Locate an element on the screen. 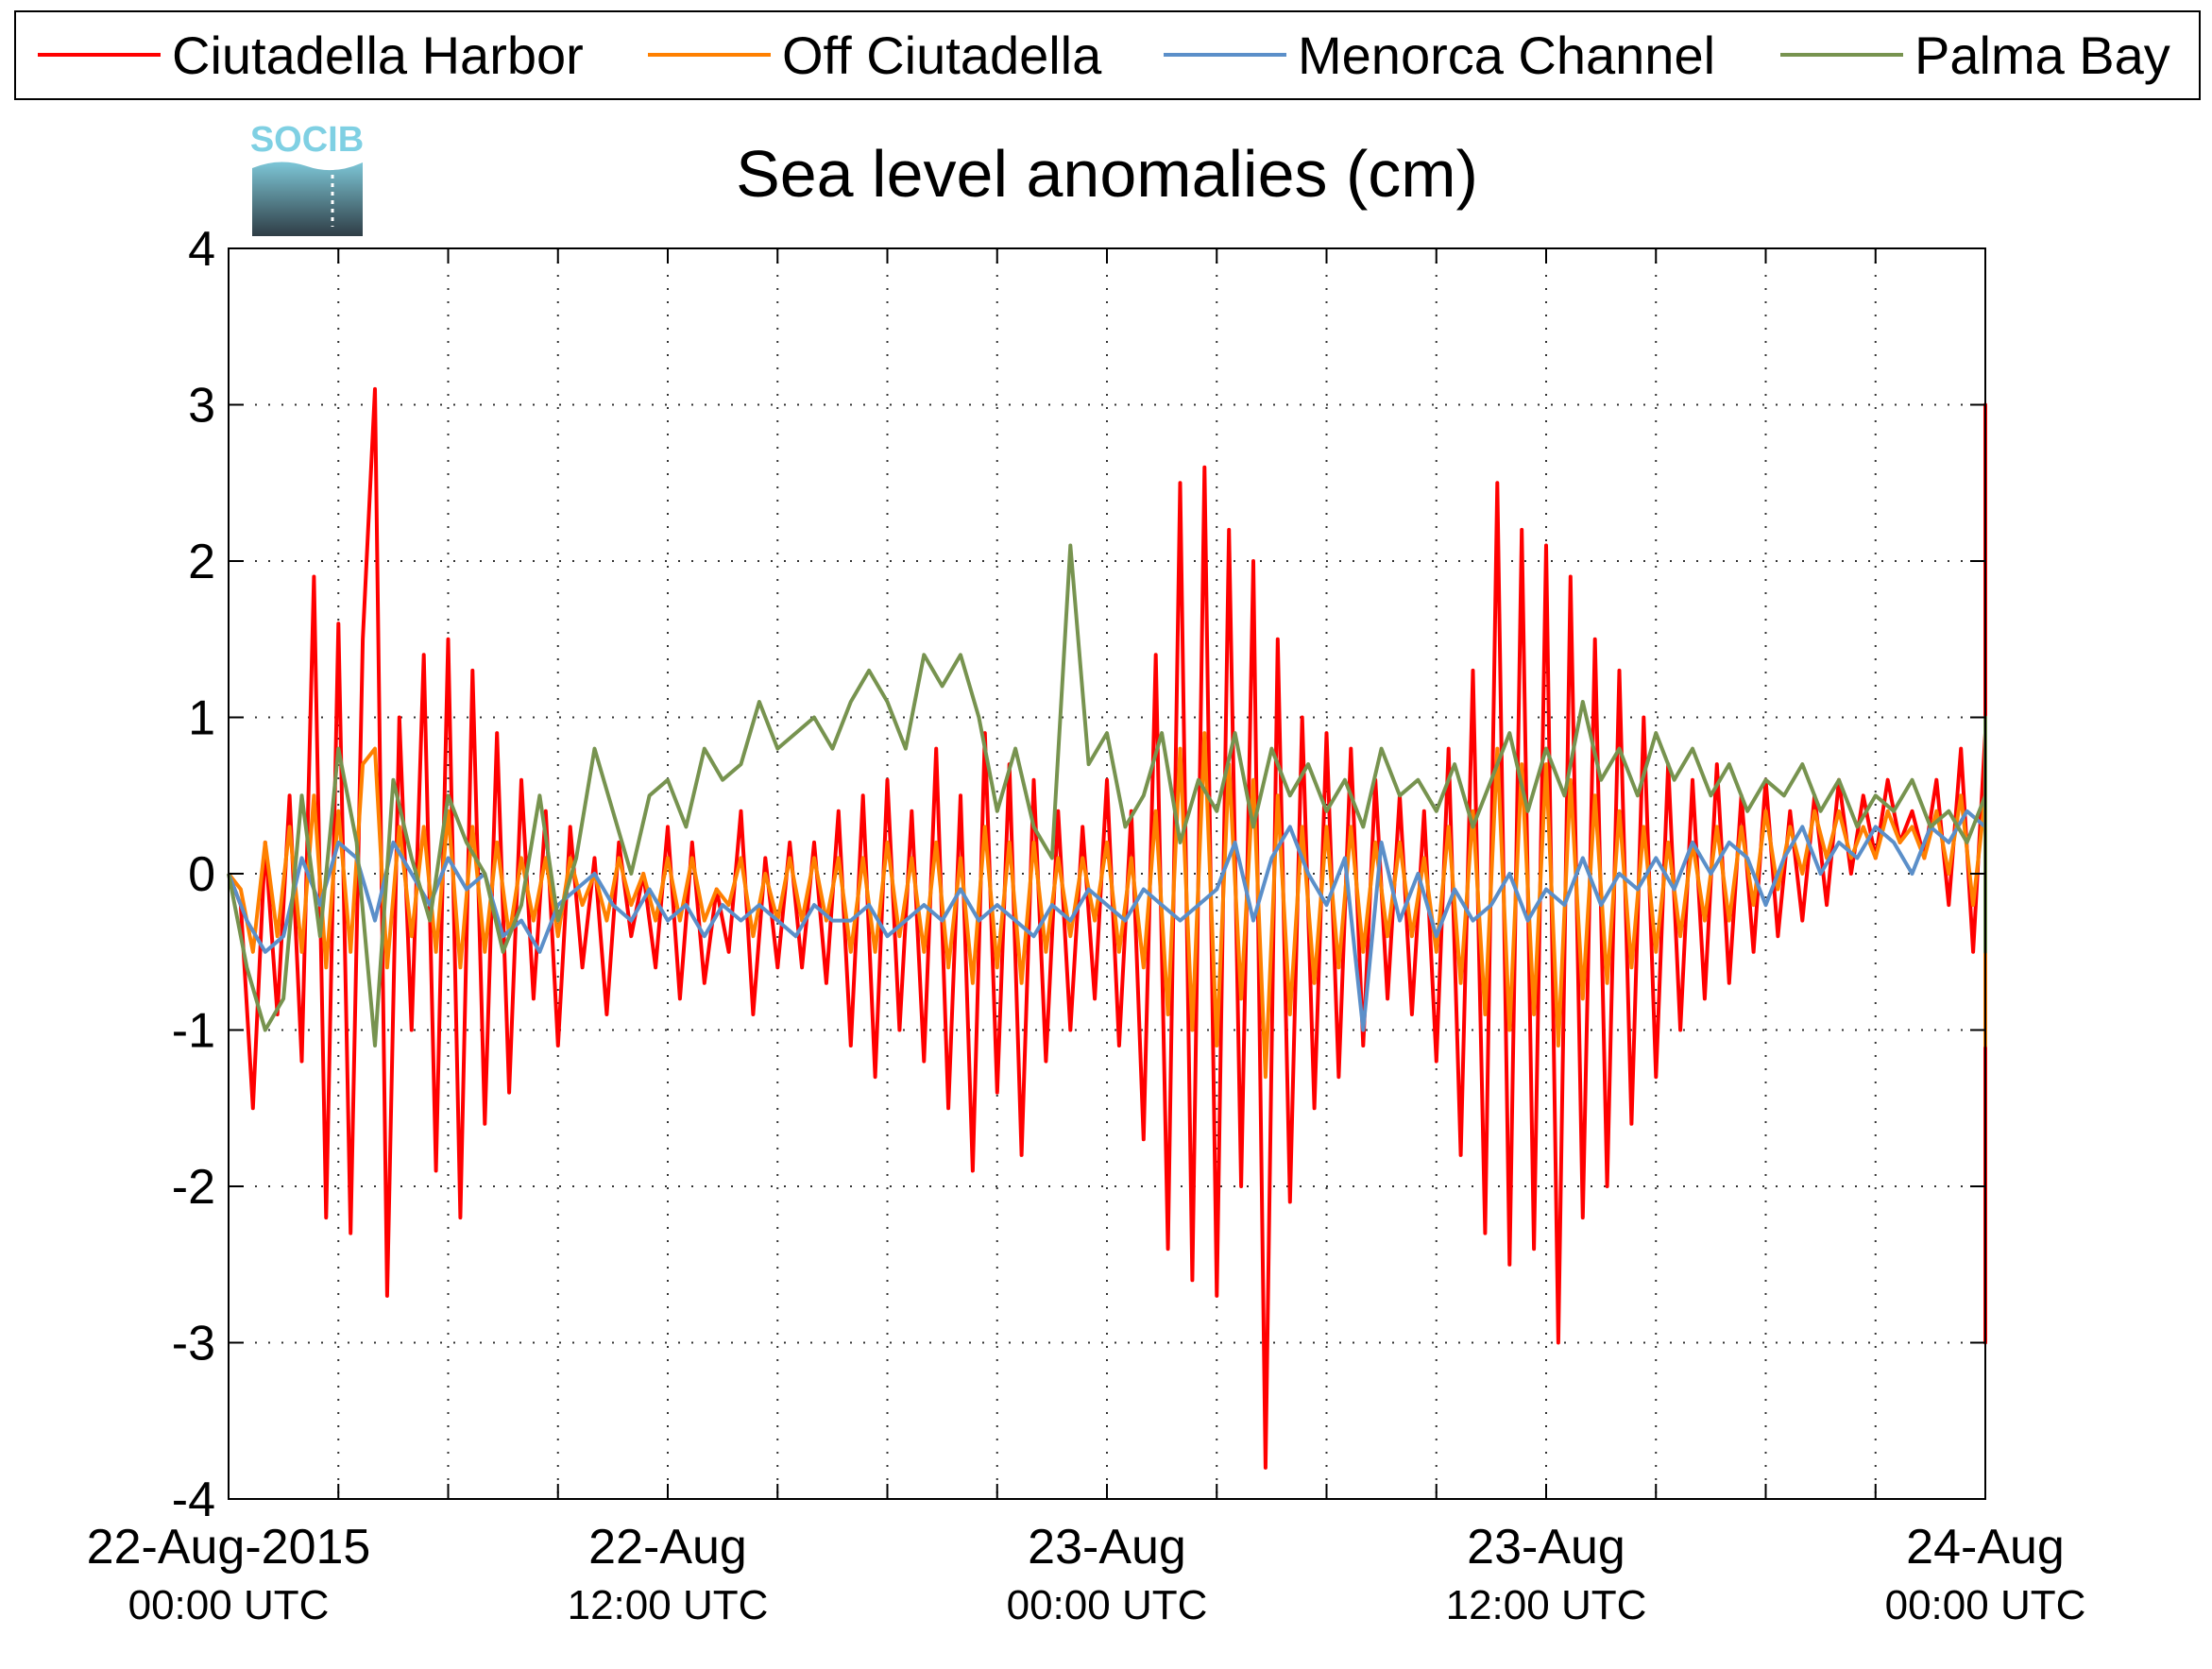 The height and width of the screenshot is (1669, 2212). y-tick-label: 2 is located at coordinates (201, 562).